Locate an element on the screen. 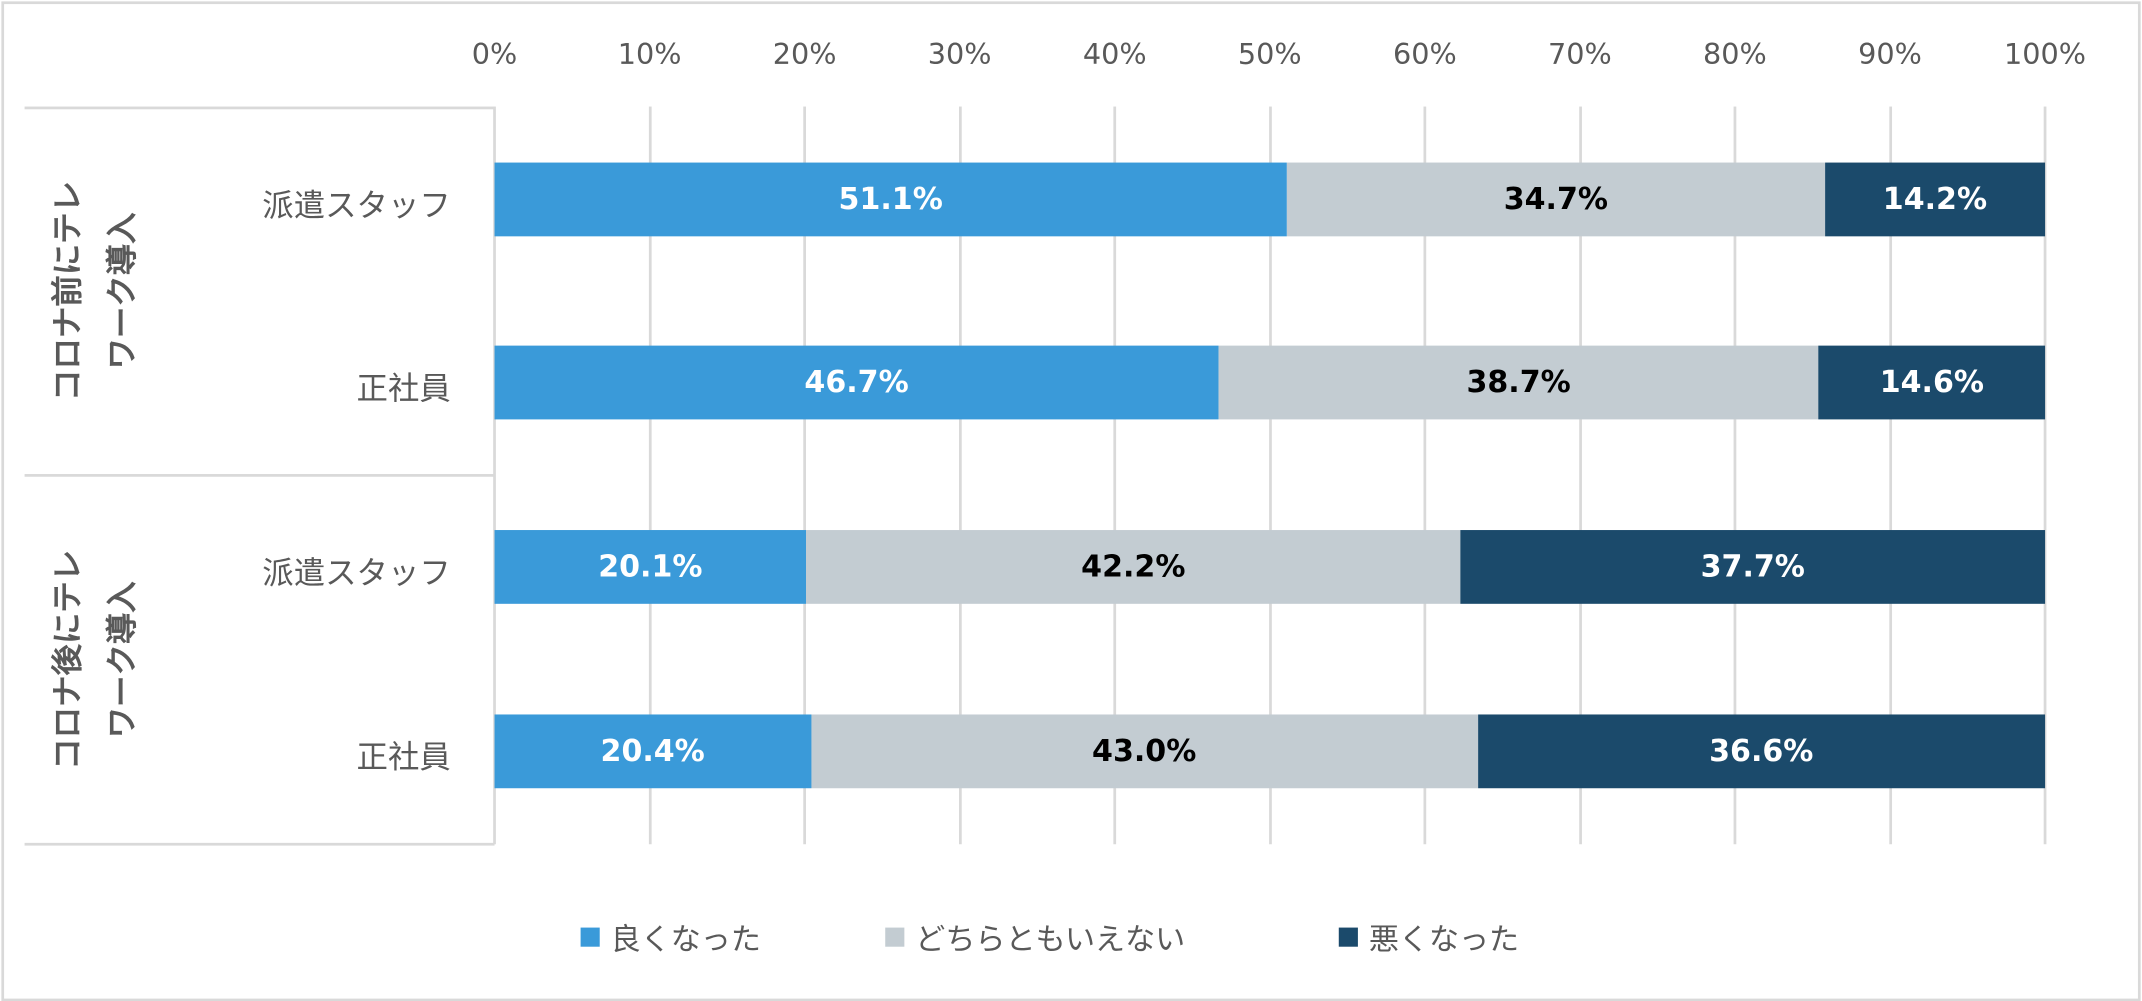 The image size is (2142, 1001). legend-item: 悪くなった is located at coordinates (1429, 937).